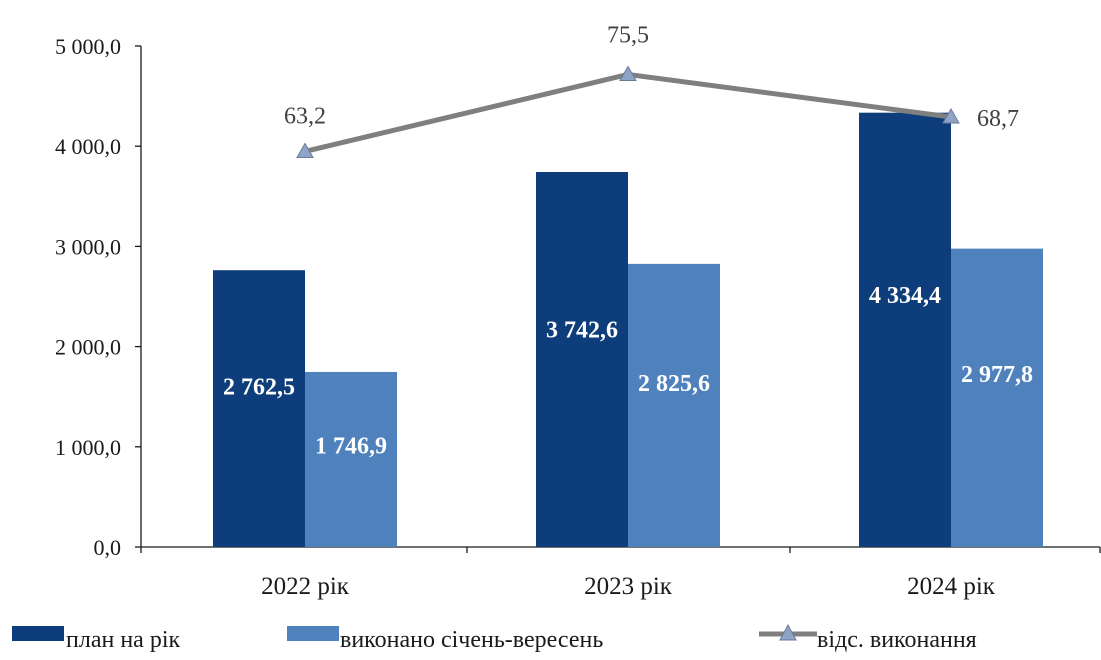 The width and height of the screenshot is (1101, 660). What do you see at coordinates (788, 632) in the screenshot?
I see `legend-marker-triangle` at bounding box center [788, 632].